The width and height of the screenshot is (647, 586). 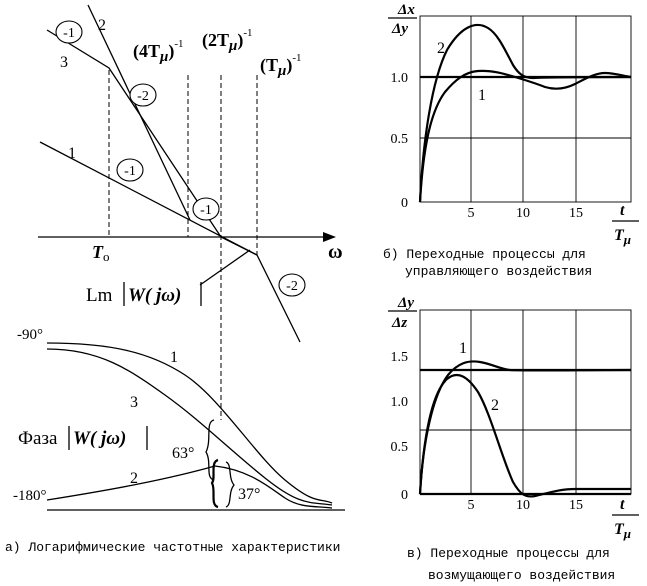 What do you see at coordinates (101, 253) in the screenshot?
I see `t0-label: To` at bounding box center [101, 253].